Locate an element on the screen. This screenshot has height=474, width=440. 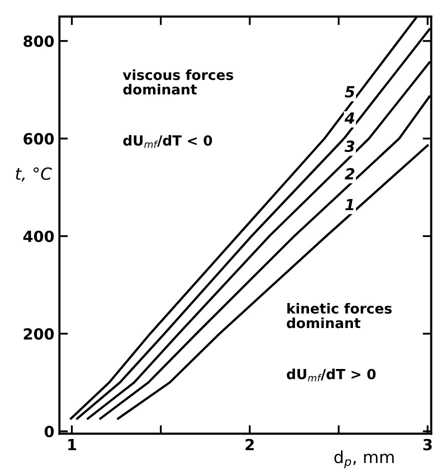
y-tick-label: 600 is located at coordinates (39, 139).